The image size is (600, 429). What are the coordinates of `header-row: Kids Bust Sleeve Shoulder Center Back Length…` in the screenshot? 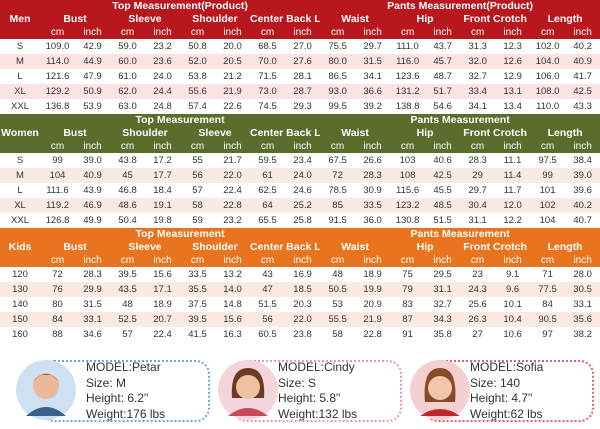 It's located at (300, 247).